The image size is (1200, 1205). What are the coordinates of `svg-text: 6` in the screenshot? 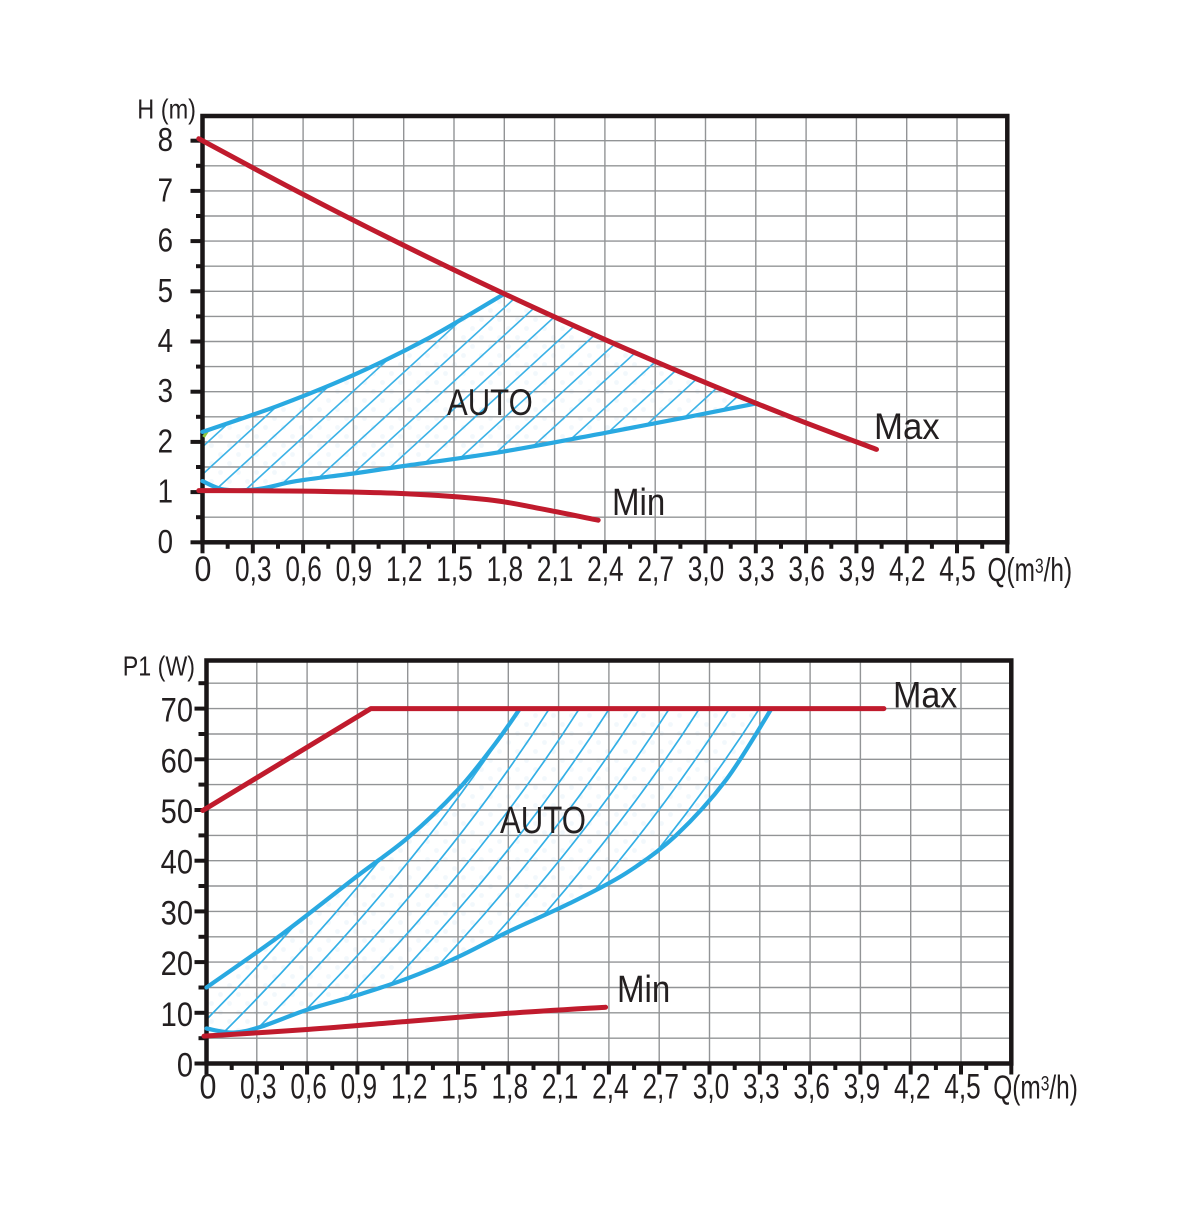 It's located at (165, 240).